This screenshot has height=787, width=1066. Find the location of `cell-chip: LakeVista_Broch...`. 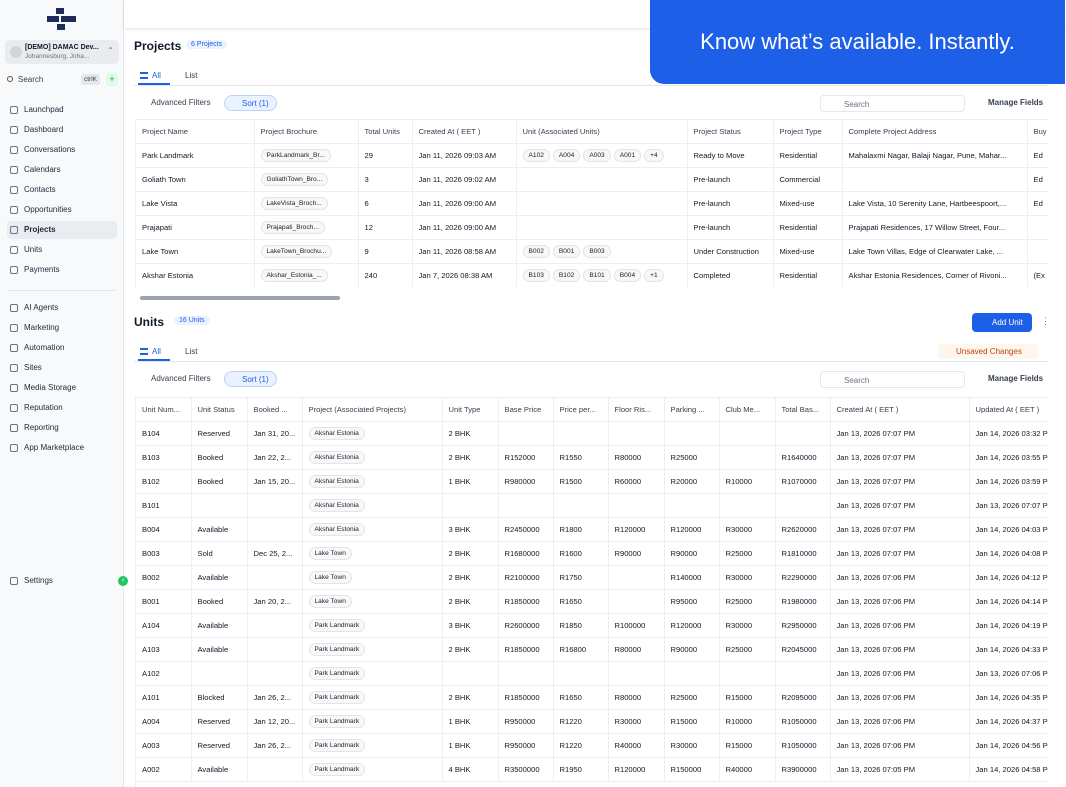

cell-chip: LakeVista_Broch... is located at coordinates (294, 203).